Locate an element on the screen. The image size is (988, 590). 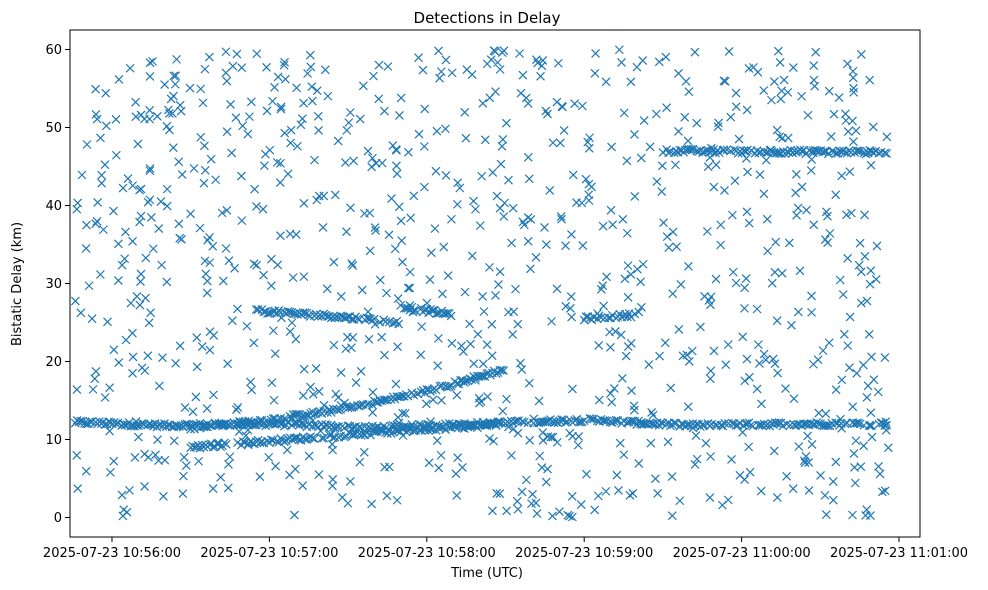
x-tick-label: 2025-07-23 10:59:00 is located at coordinates (584, 553).